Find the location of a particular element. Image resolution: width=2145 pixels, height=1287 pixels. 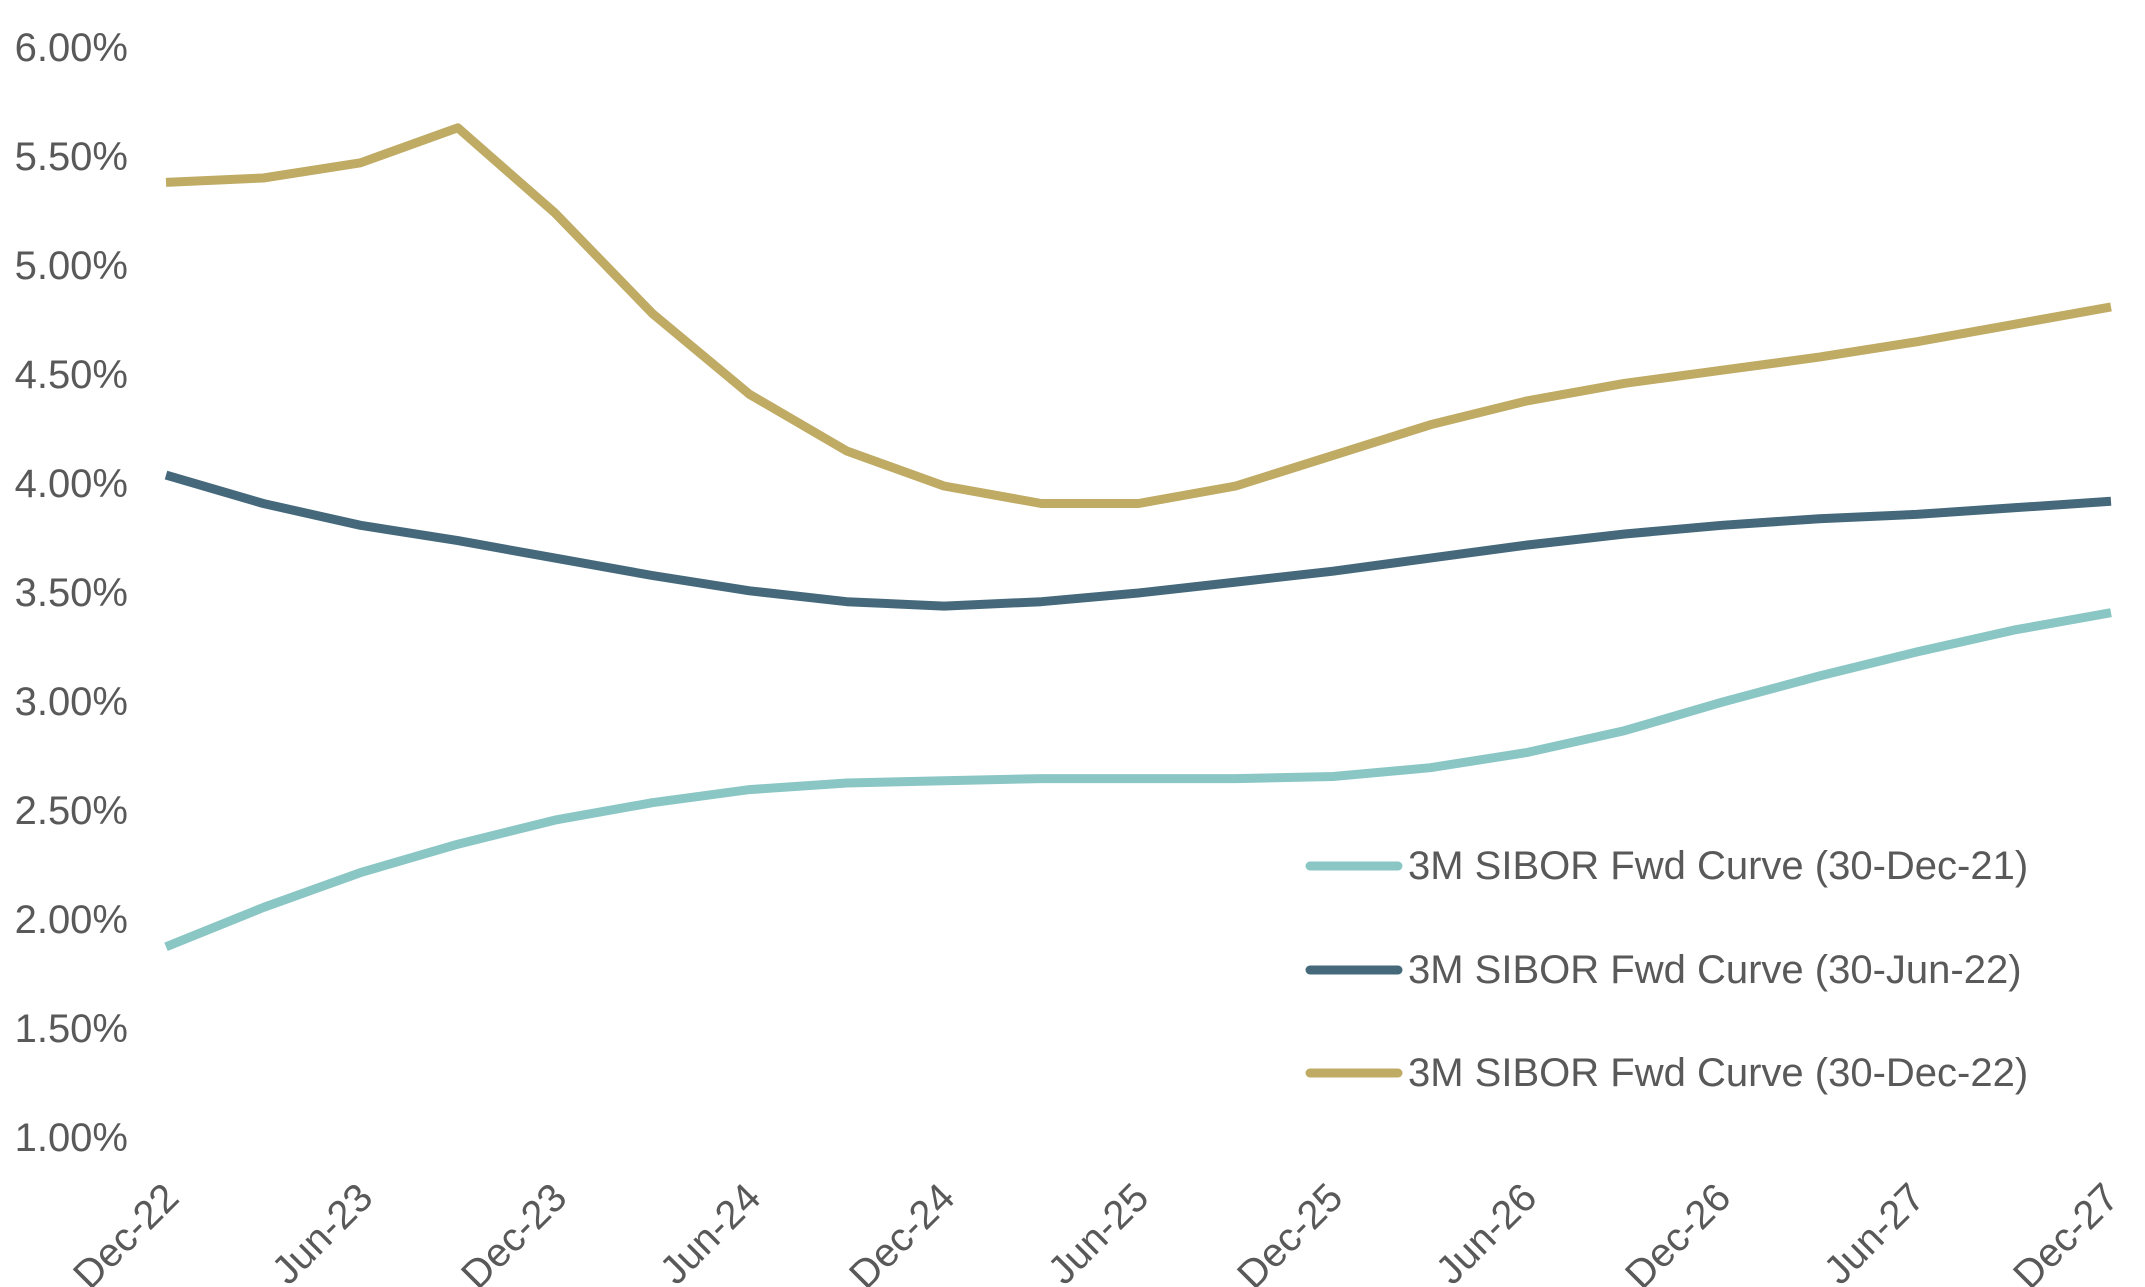

y-tick-label: 6.00% is located at coordinates (71, 48).